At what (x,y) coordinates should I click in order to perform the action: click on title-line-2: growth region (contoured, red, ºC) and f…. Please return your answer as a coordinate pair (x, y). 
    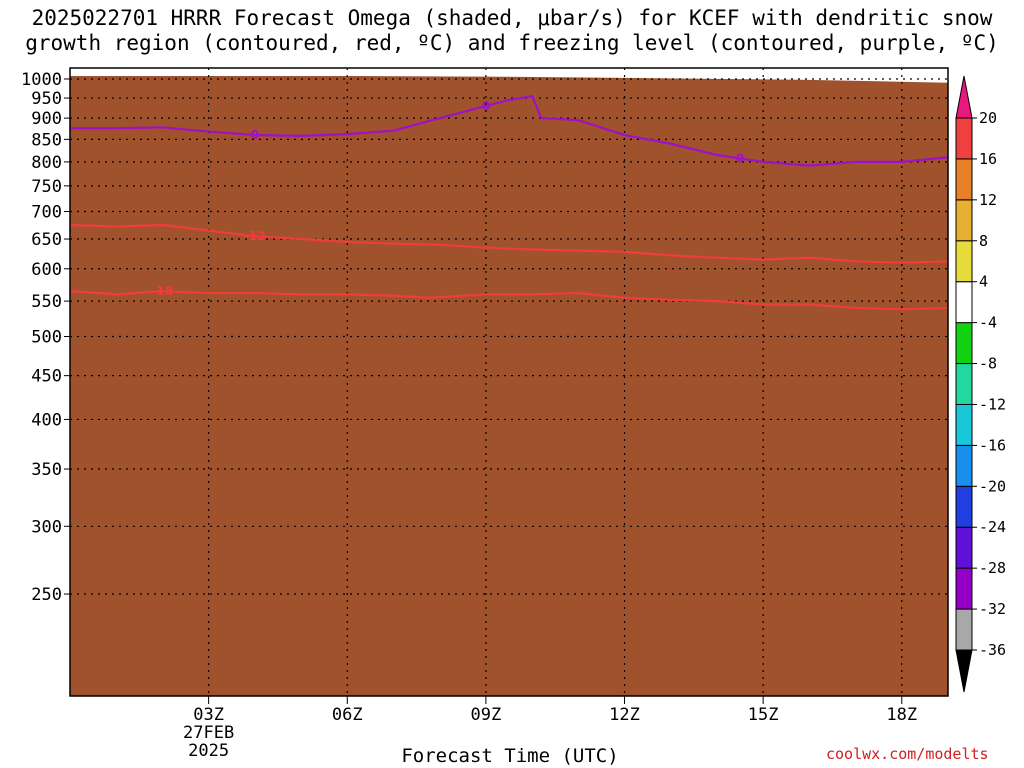
    Looking at the image, I should click on (512, 43).